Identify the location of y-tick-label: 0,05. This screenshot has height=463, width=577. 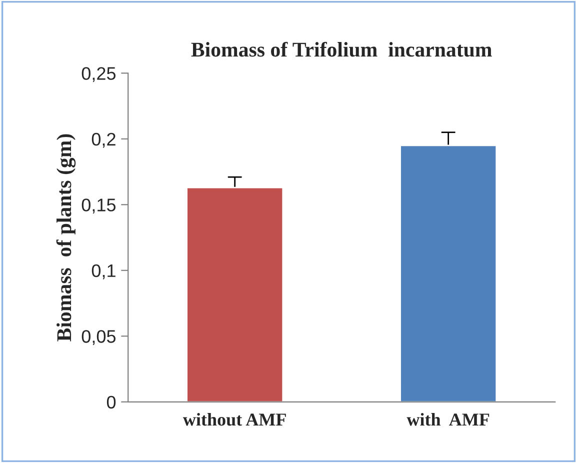
(99, 337).